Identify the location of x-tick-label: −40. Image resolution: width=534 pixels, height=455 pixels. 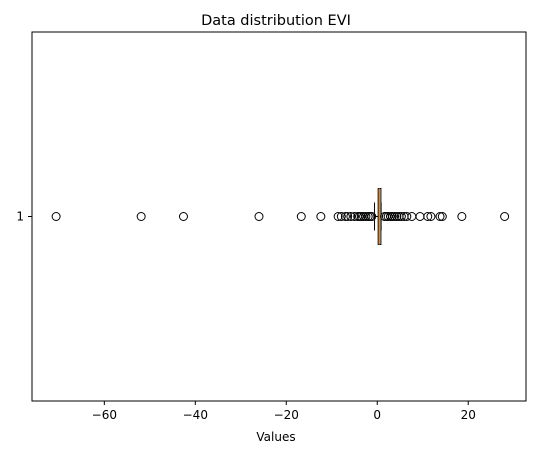
(195, 415).